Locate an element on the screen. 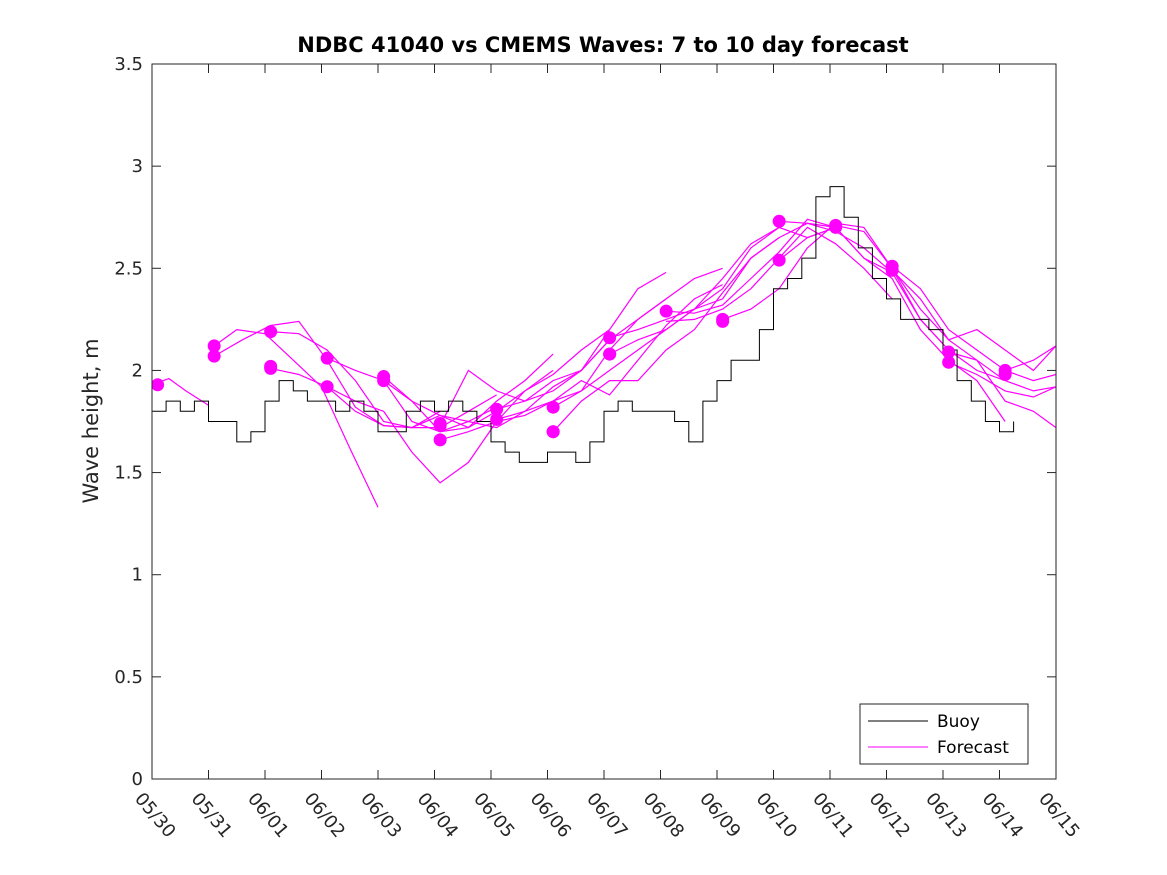 This screenshot has height=875, width=1167. y-tick-label: 1 is located at coordinates (137, 575).